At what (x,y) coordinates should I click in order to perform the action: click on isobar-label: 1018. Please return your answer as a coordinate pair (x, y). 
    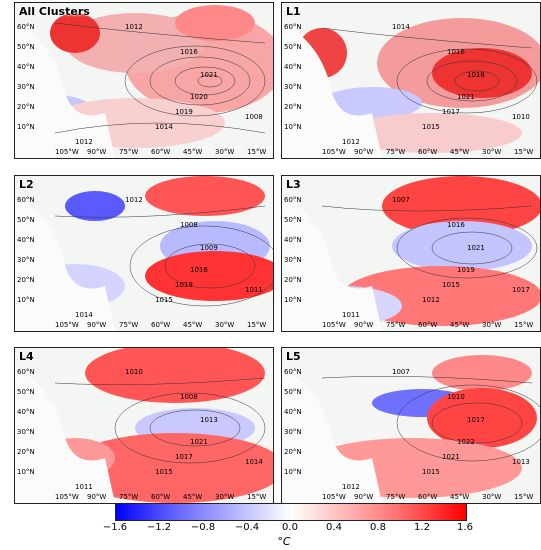
    Looking at the image, I should click on (476, 75).